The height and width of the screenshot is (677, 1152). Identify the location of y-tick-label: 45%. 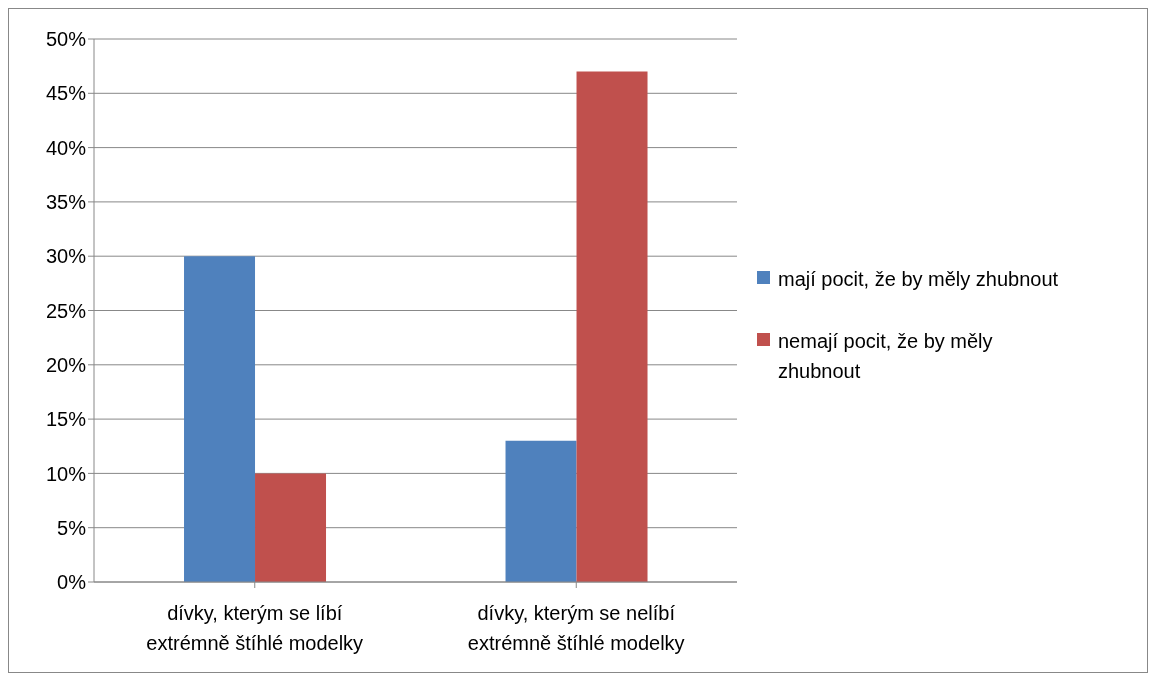
(66, 93).